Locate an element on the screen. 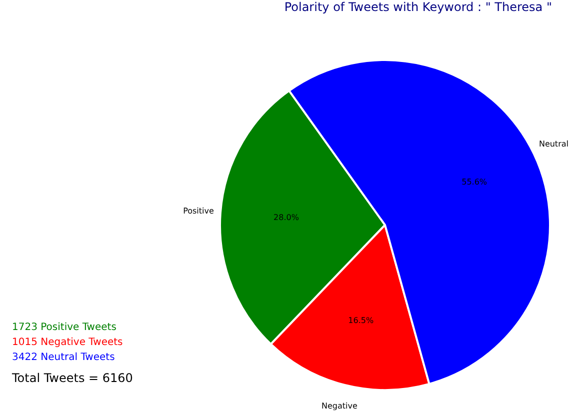  slice-label: Negative is located at coordinates (339, 405).